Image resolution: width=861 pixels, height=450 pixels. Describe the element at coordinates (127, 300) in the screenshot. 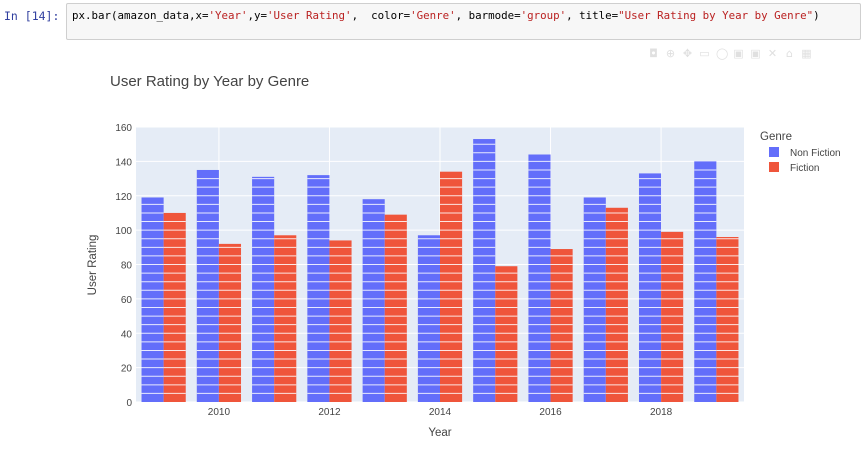

I see `y-tick-label: 60` at that location.